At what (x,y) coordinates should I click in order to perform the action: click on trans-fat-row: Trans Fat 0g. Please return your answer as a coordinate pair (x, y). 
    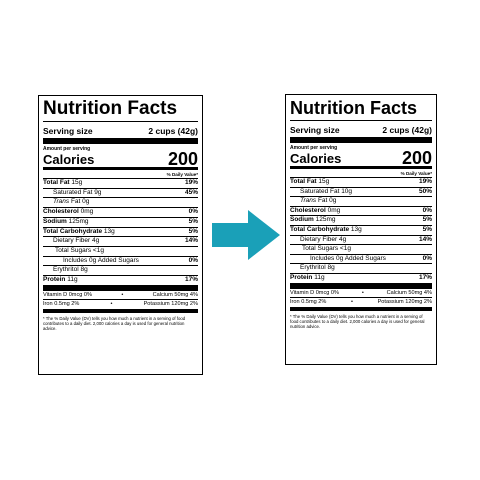
    Looking at the image, I should click on (120, 203).